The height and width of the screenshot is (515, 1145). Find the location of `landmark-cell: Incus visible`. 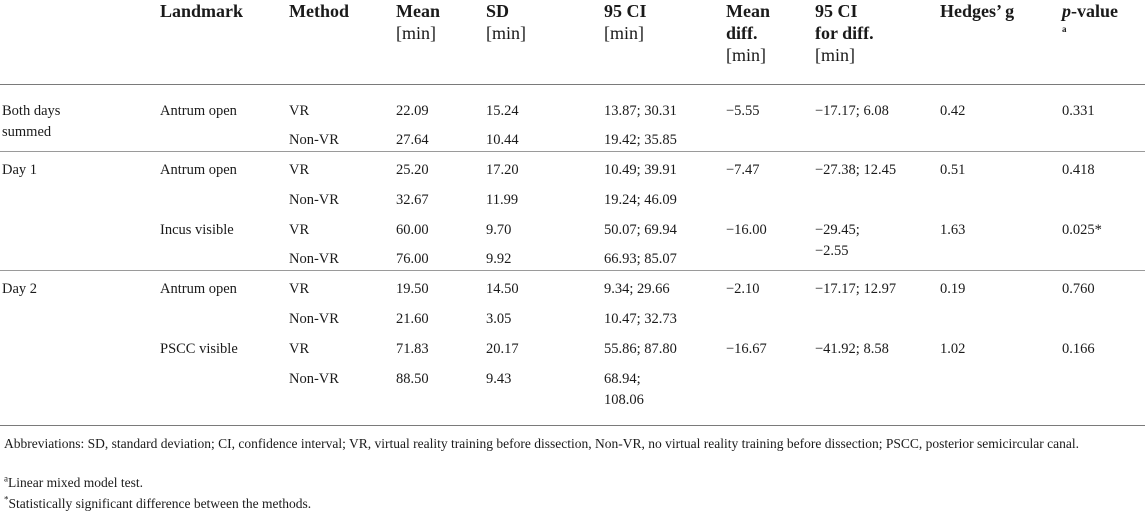

landmark-cell: Incus visible is located at coordinates (197, 230).